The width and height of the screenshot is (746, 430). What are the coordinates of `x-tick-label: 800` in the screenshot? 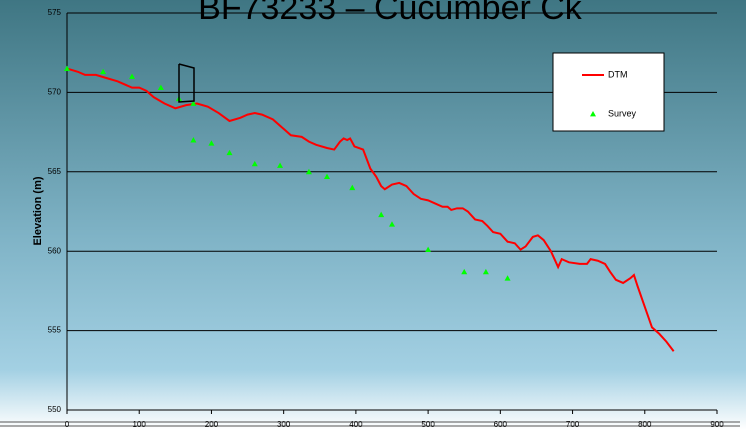 It's located at (645, 424).